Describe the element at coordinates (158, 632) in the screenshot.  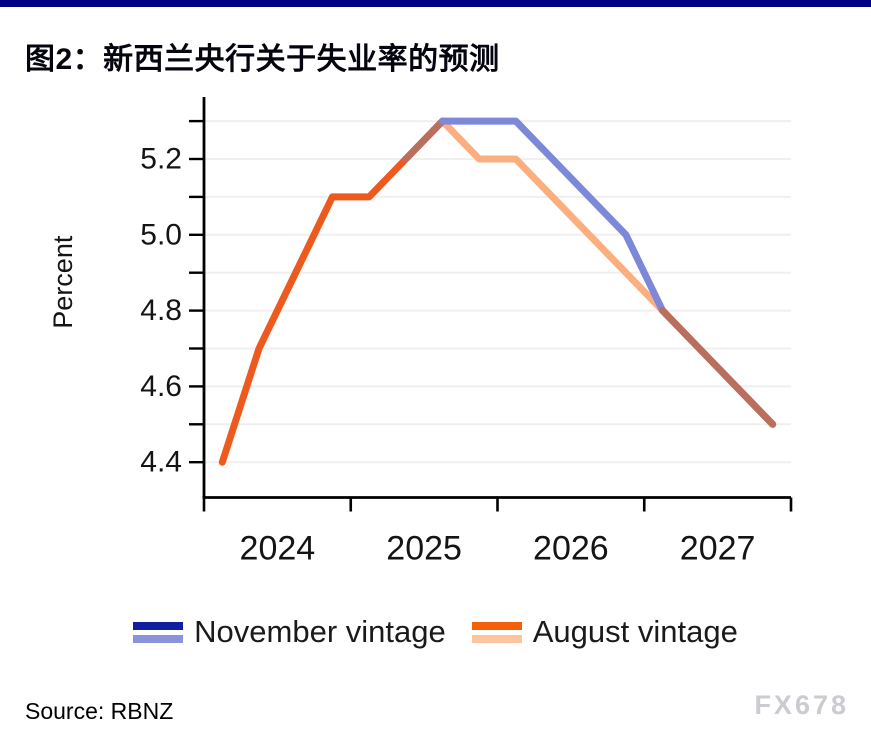
I see `november-vintage-swatch` at that location.